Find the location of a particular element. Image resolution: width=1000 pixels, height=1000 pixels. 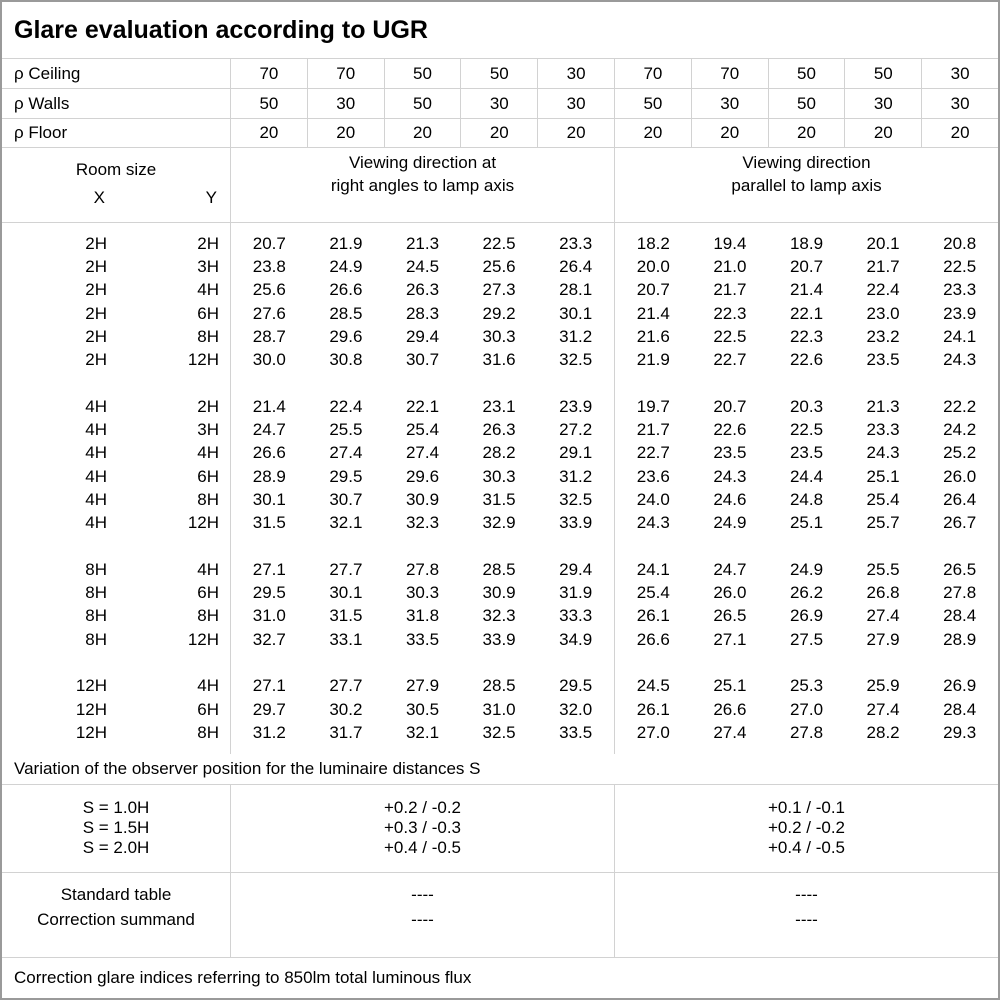

ugr-value: 23.1 is located at coordinates (499, 406).